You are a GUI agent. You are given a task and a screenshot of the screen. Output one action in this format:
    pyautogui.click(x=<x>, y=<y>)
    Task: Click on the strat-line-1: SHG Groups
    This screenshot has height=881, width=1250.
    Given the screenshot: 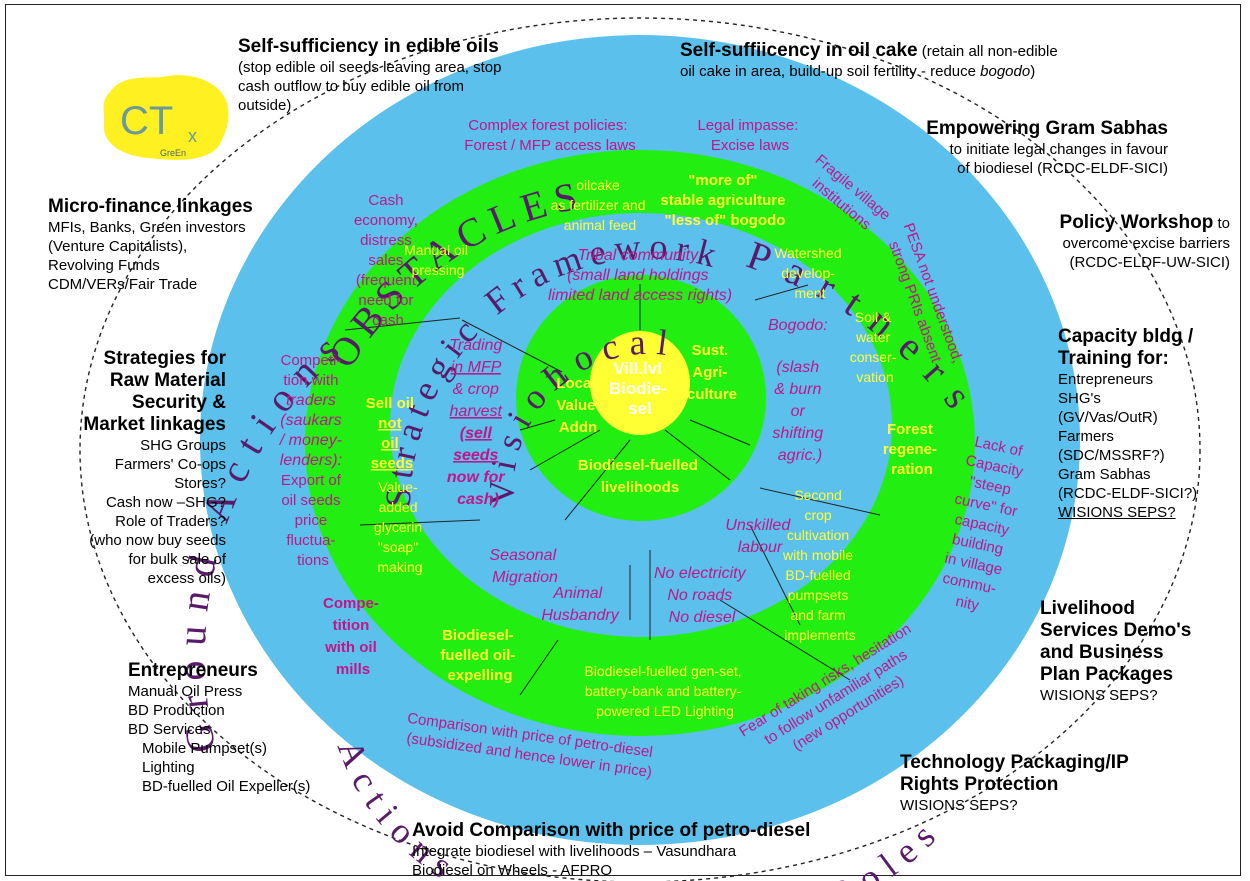 What is the action you would take?
    pyautogui.click(x=183, y=445)
    